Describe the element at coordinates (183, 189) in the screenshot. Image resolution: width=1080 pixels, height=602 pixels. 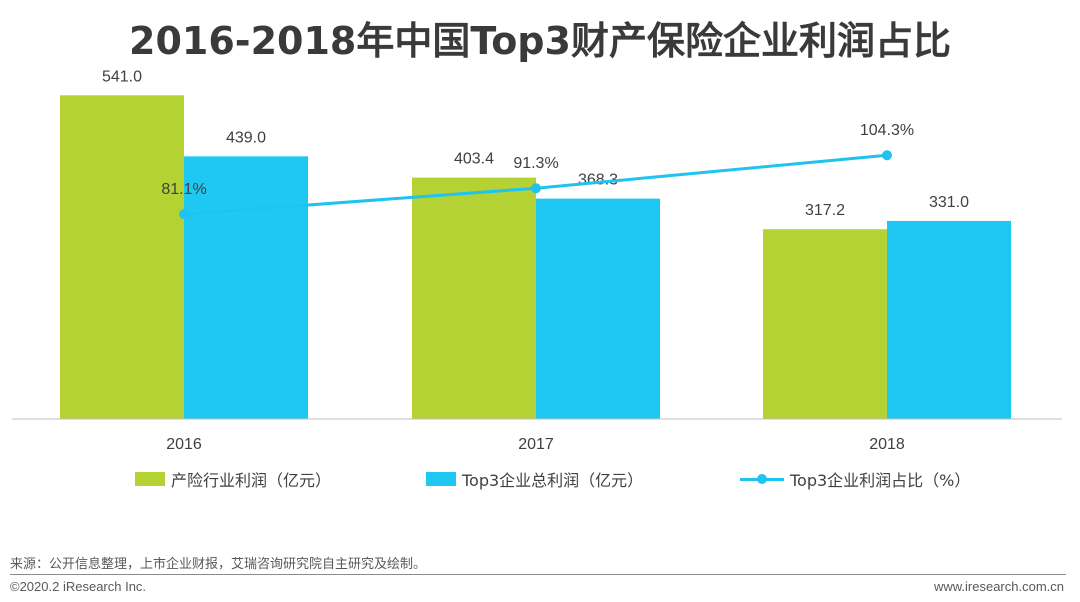
I see `line-label-2016: 81.1%` at that location.